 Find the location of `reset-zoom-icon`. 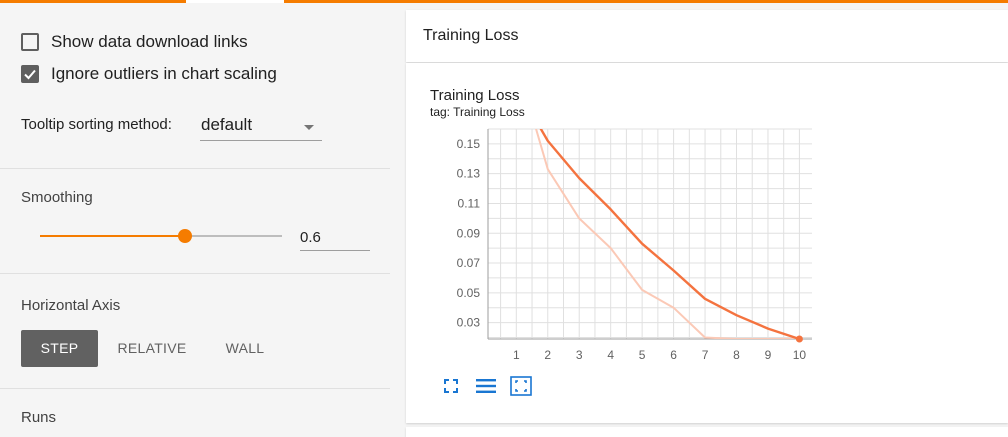

reset-zoom-icon is located at coordinates (521, 386).